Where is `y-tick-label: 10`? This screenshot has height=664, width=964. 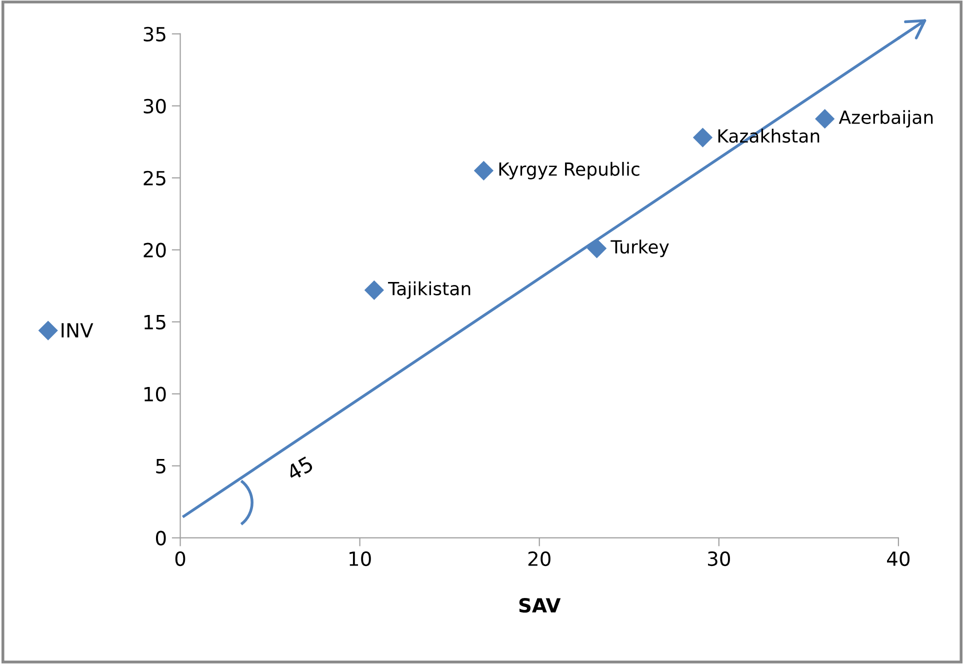 y-tick-label: 10 is located at coordinates (155, 394).